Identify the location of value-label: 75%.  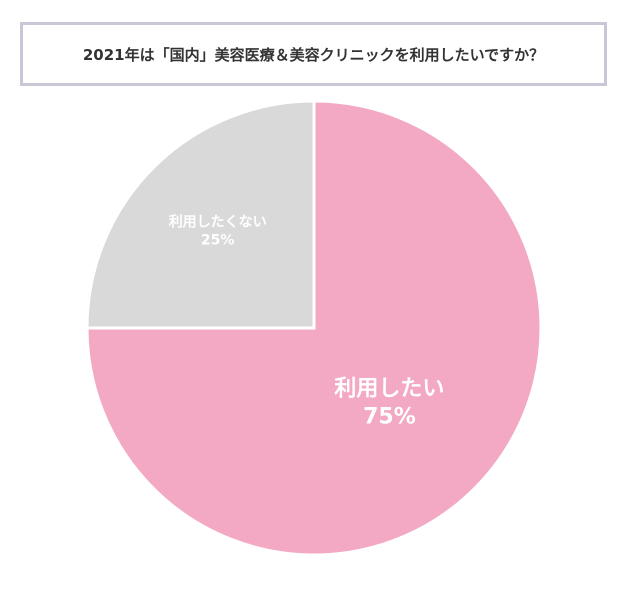
(389, 416).